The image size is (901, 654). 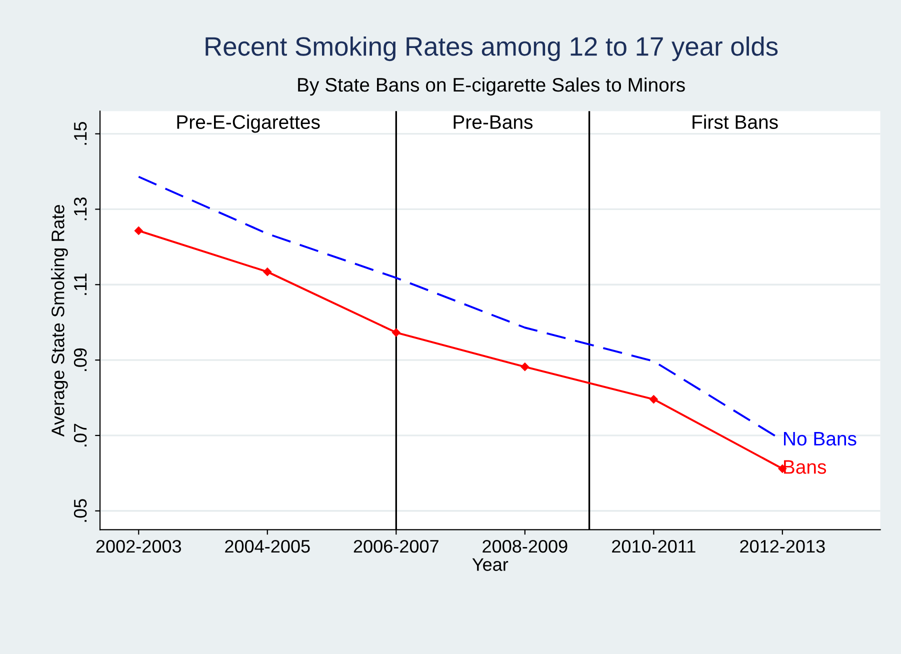 I want to click on x-tick-label: 2010-2011, so click(x=654, y=546).